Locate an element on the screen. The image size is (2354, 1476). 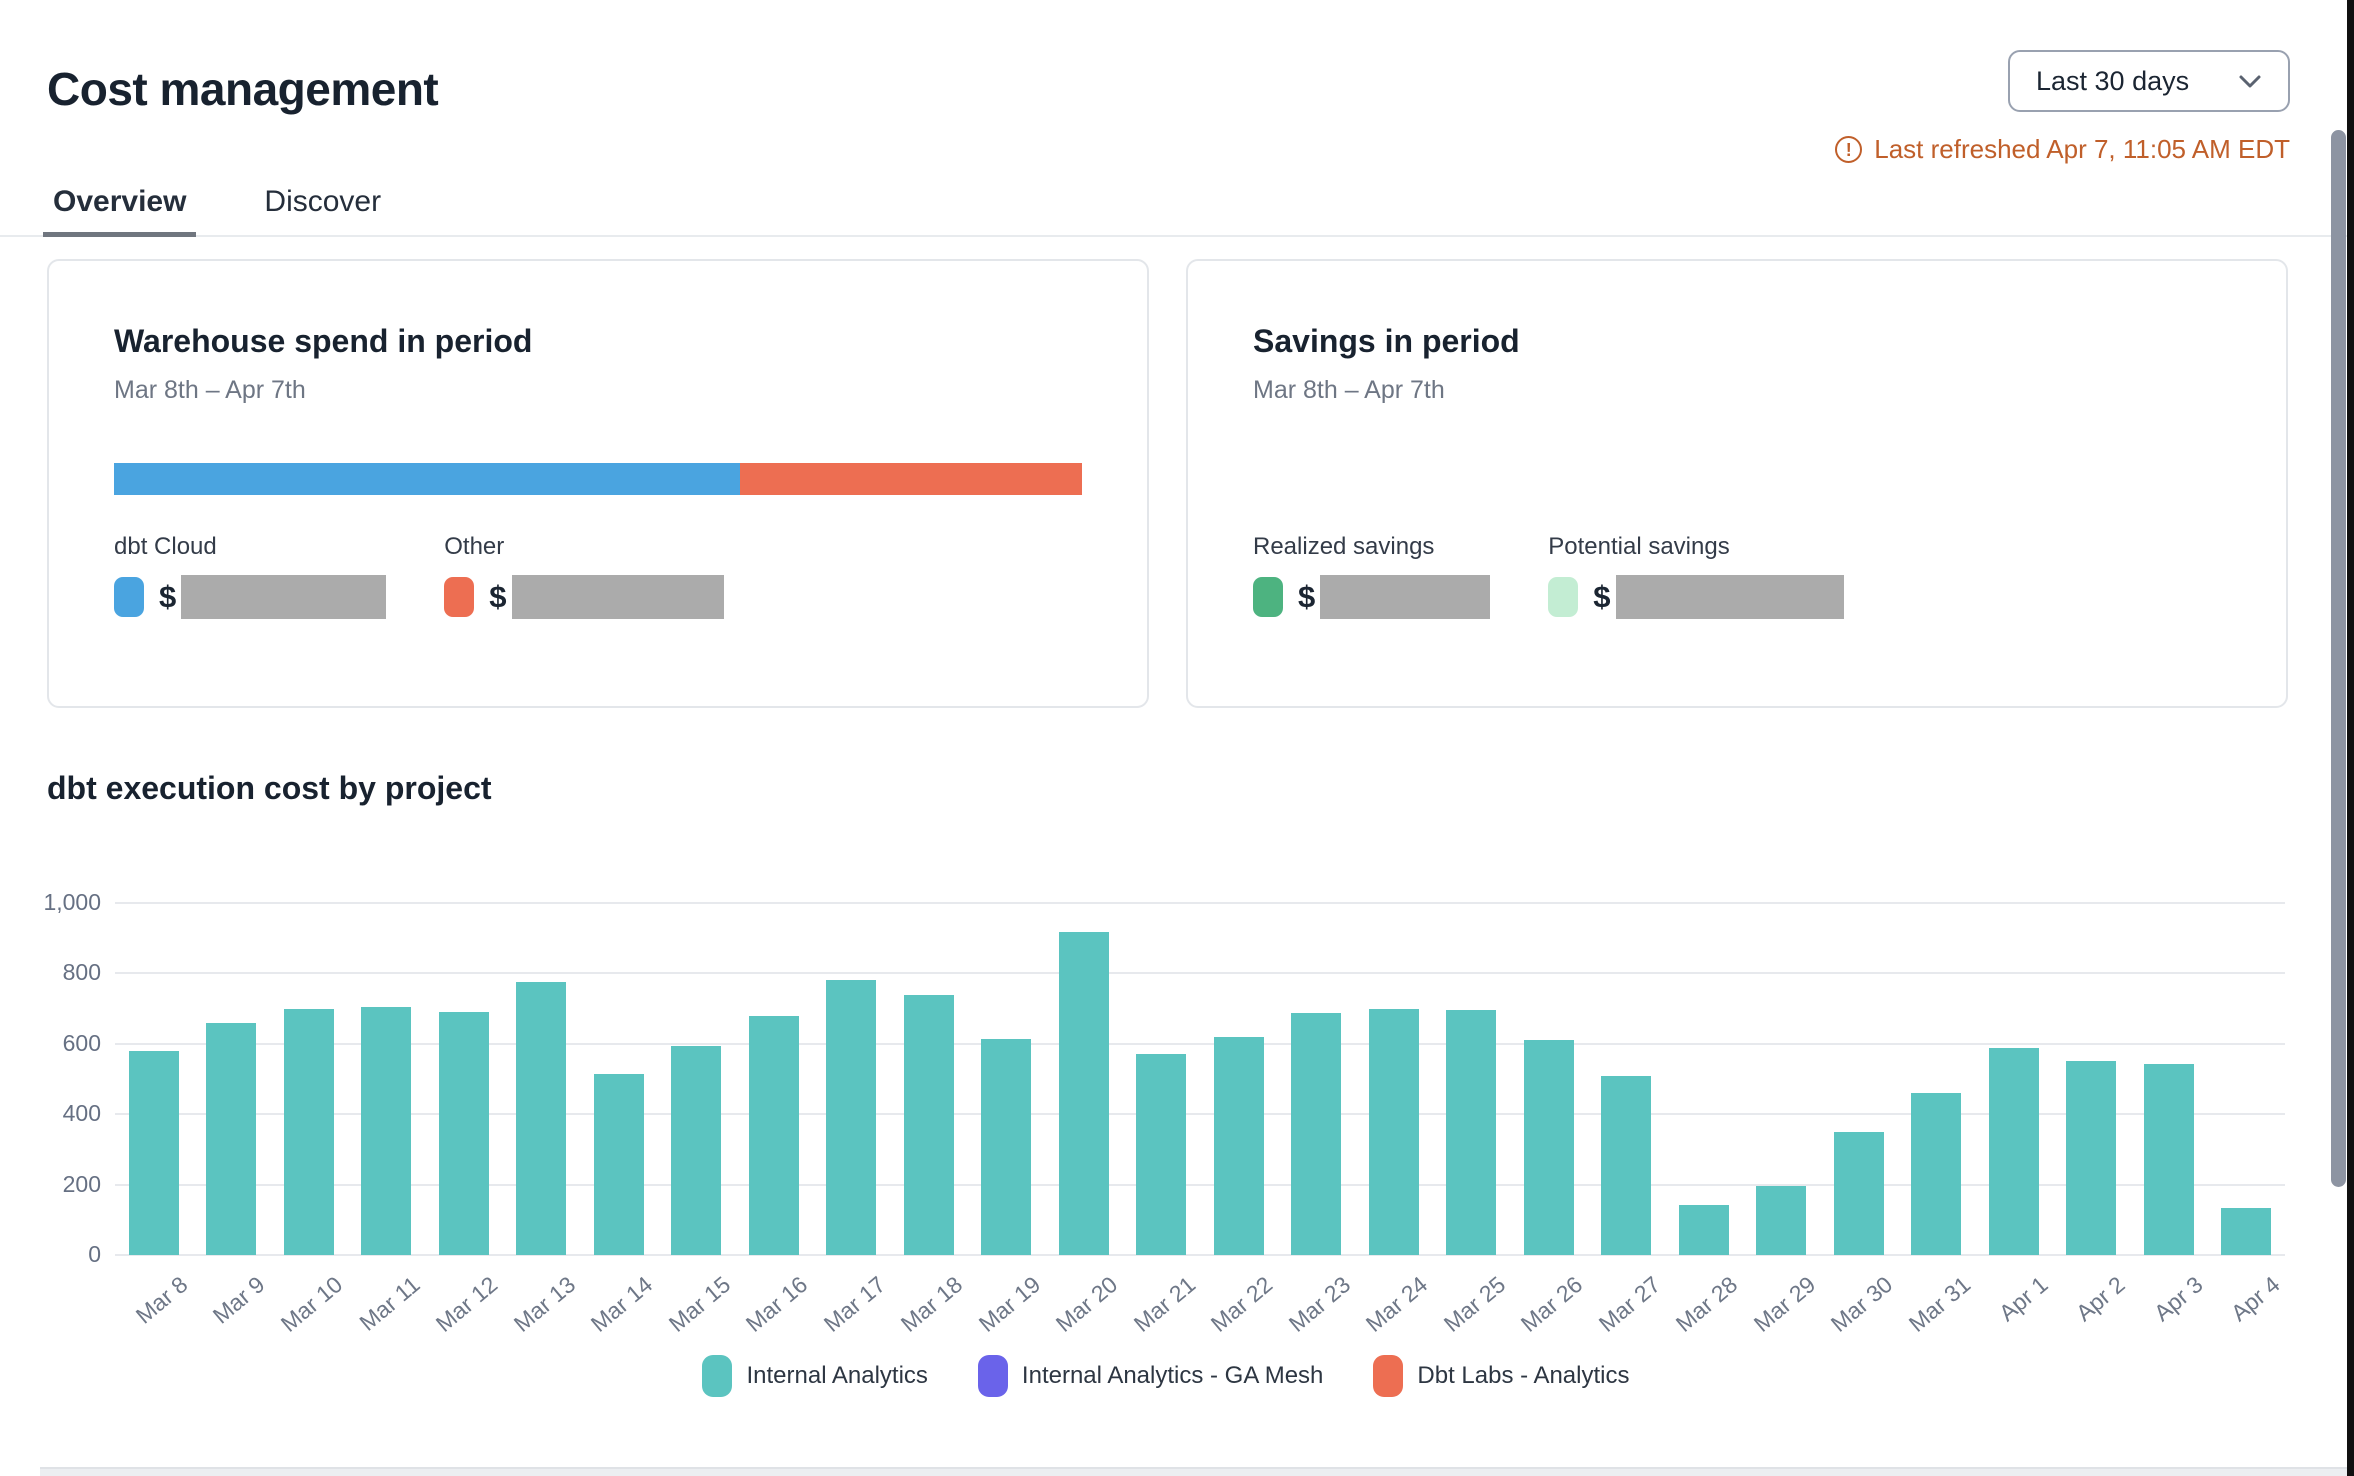
x-tick-label: Mar 18 is located at coordinates (931, 1304).